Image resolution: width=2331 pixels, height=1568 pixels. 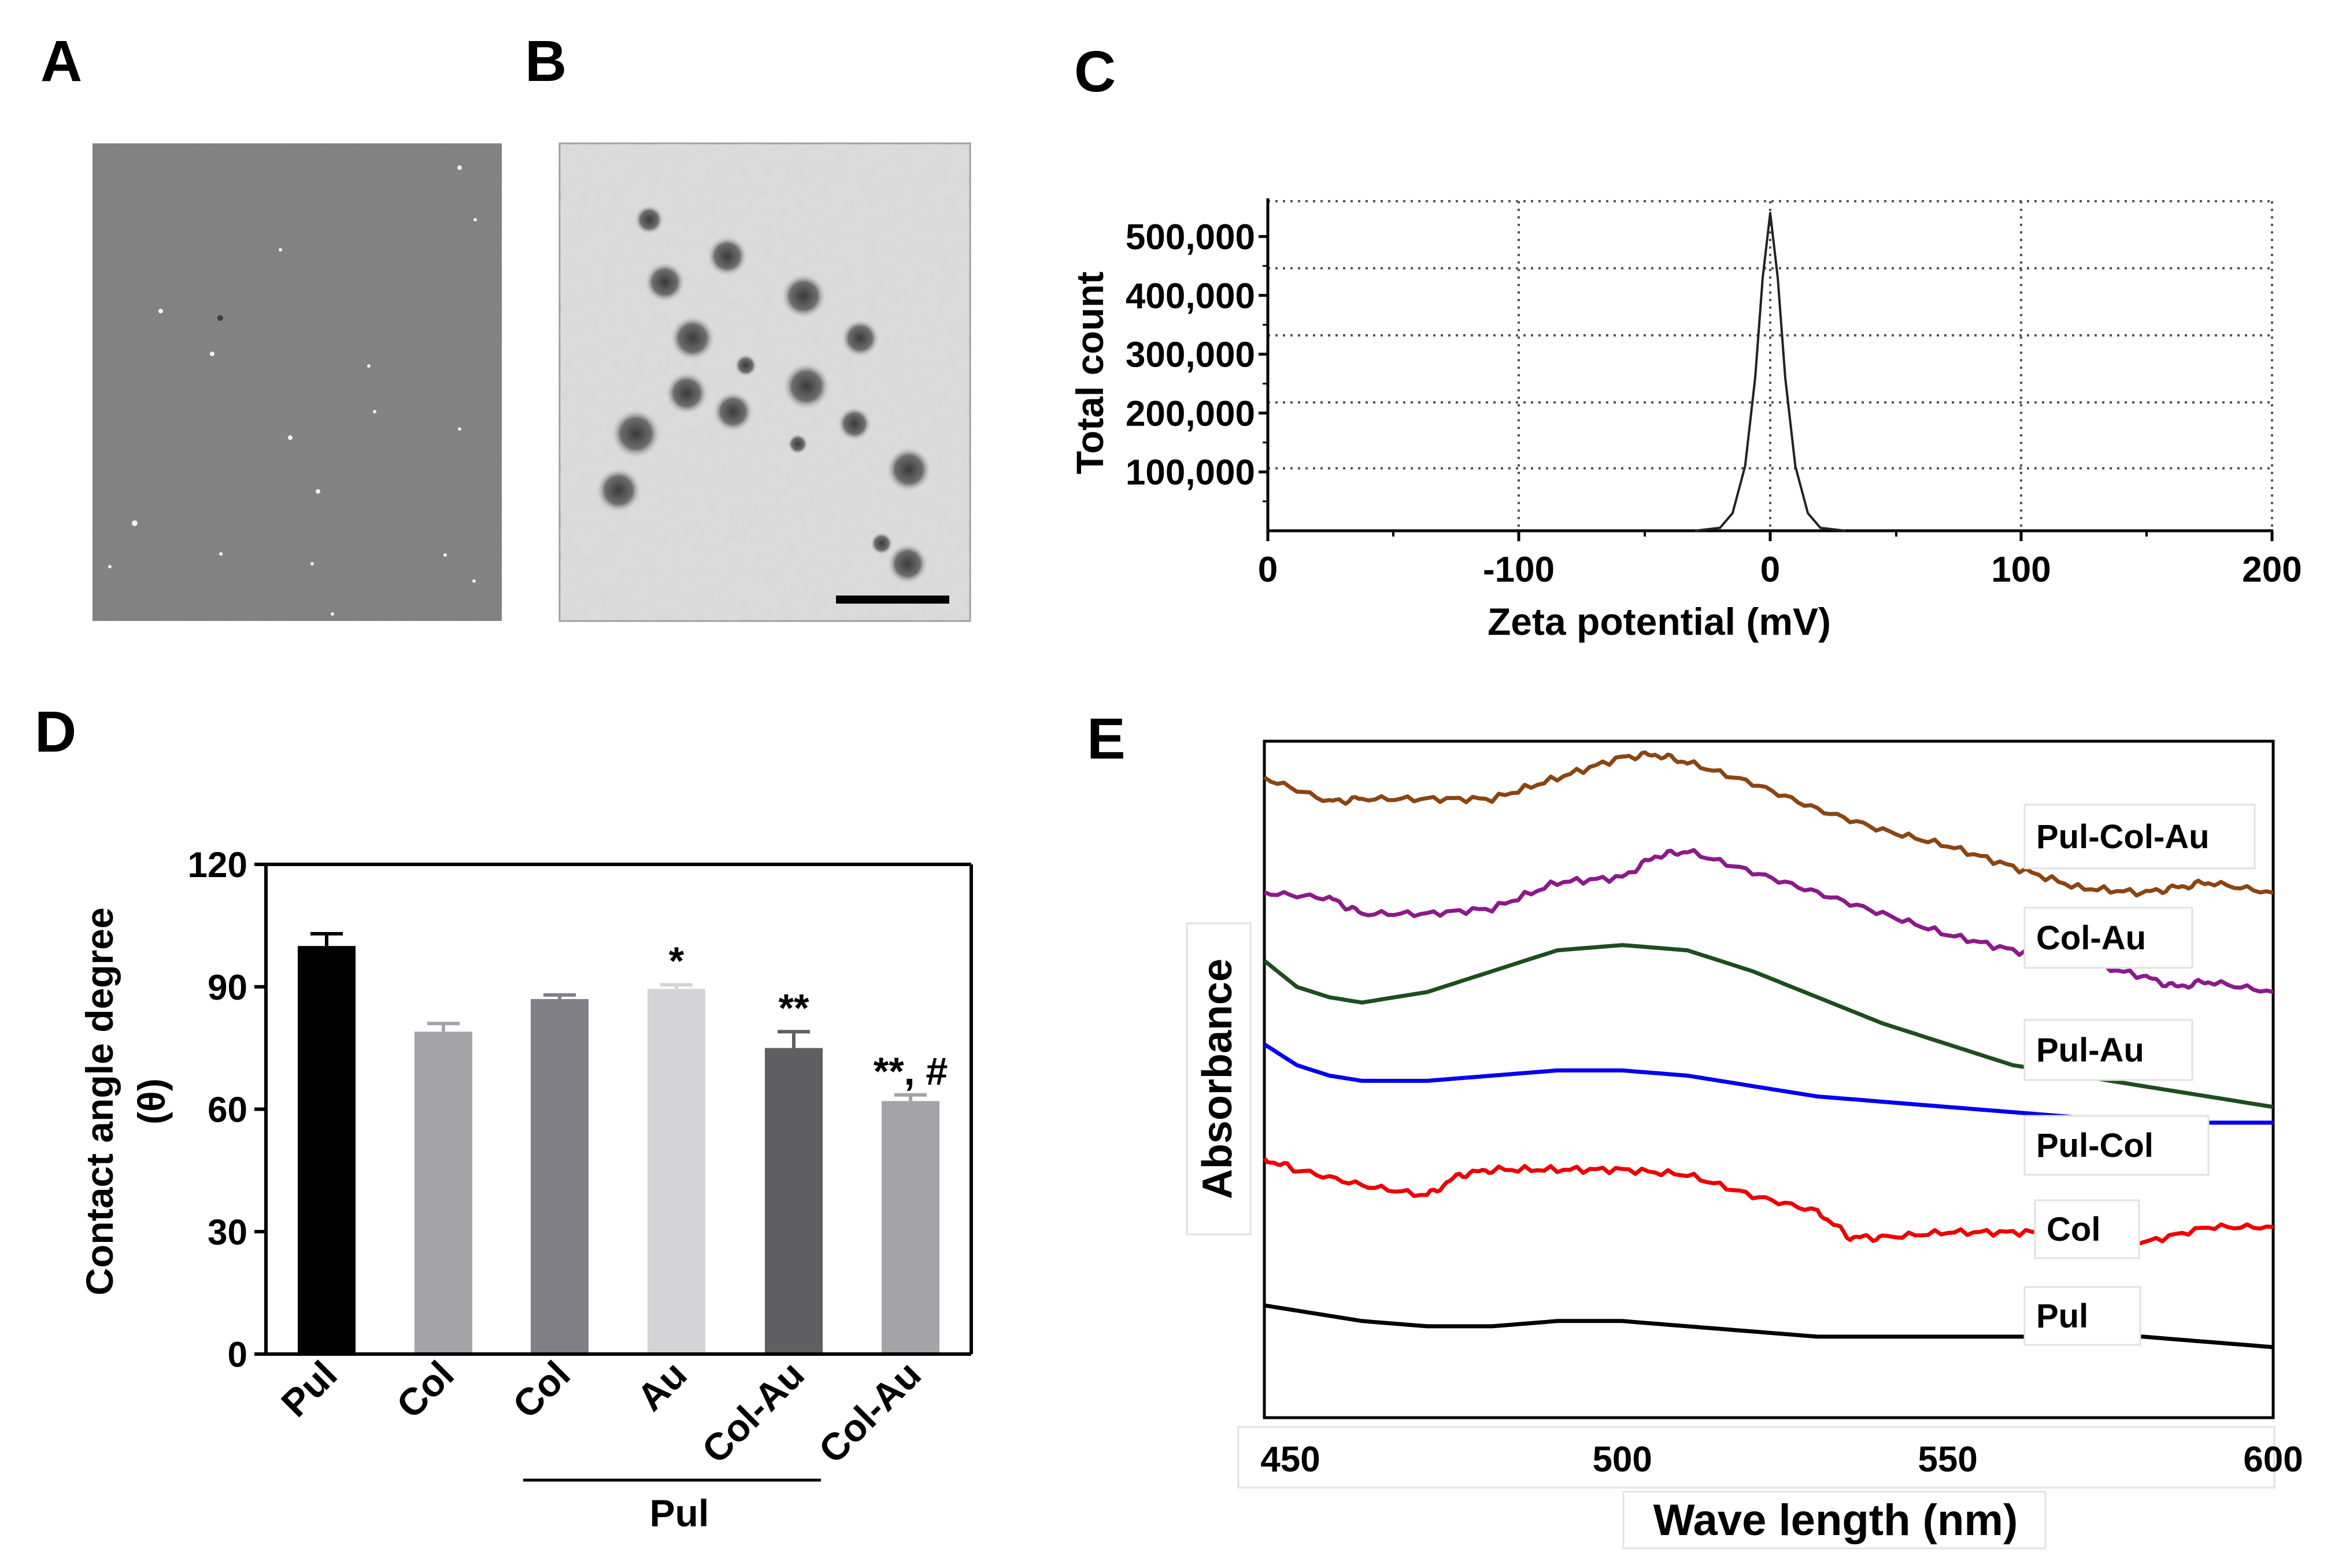 What do you see at coordinates (1095, 72) in the screenshot?
I see `panel-label-c: C` at bounding box center [1095, 72].